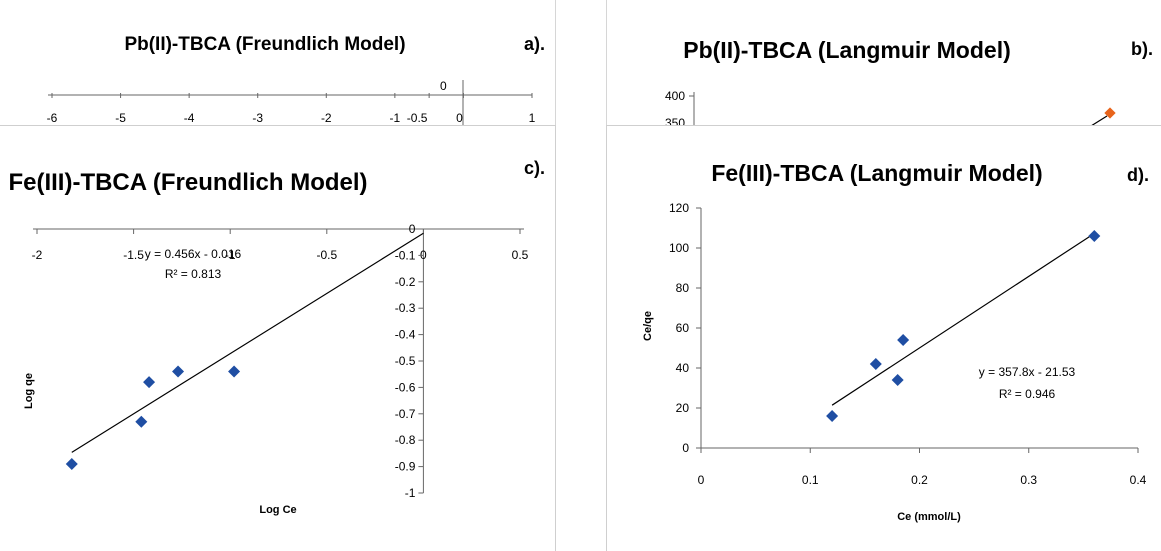 This screenshot has width=1161, height=551. What do you see at coordinates (847, 50) in the screenshot?
I see `chart-b-title: Pb(II)-TBCA (Langmuir Model)` at bounding box center [847, 50].